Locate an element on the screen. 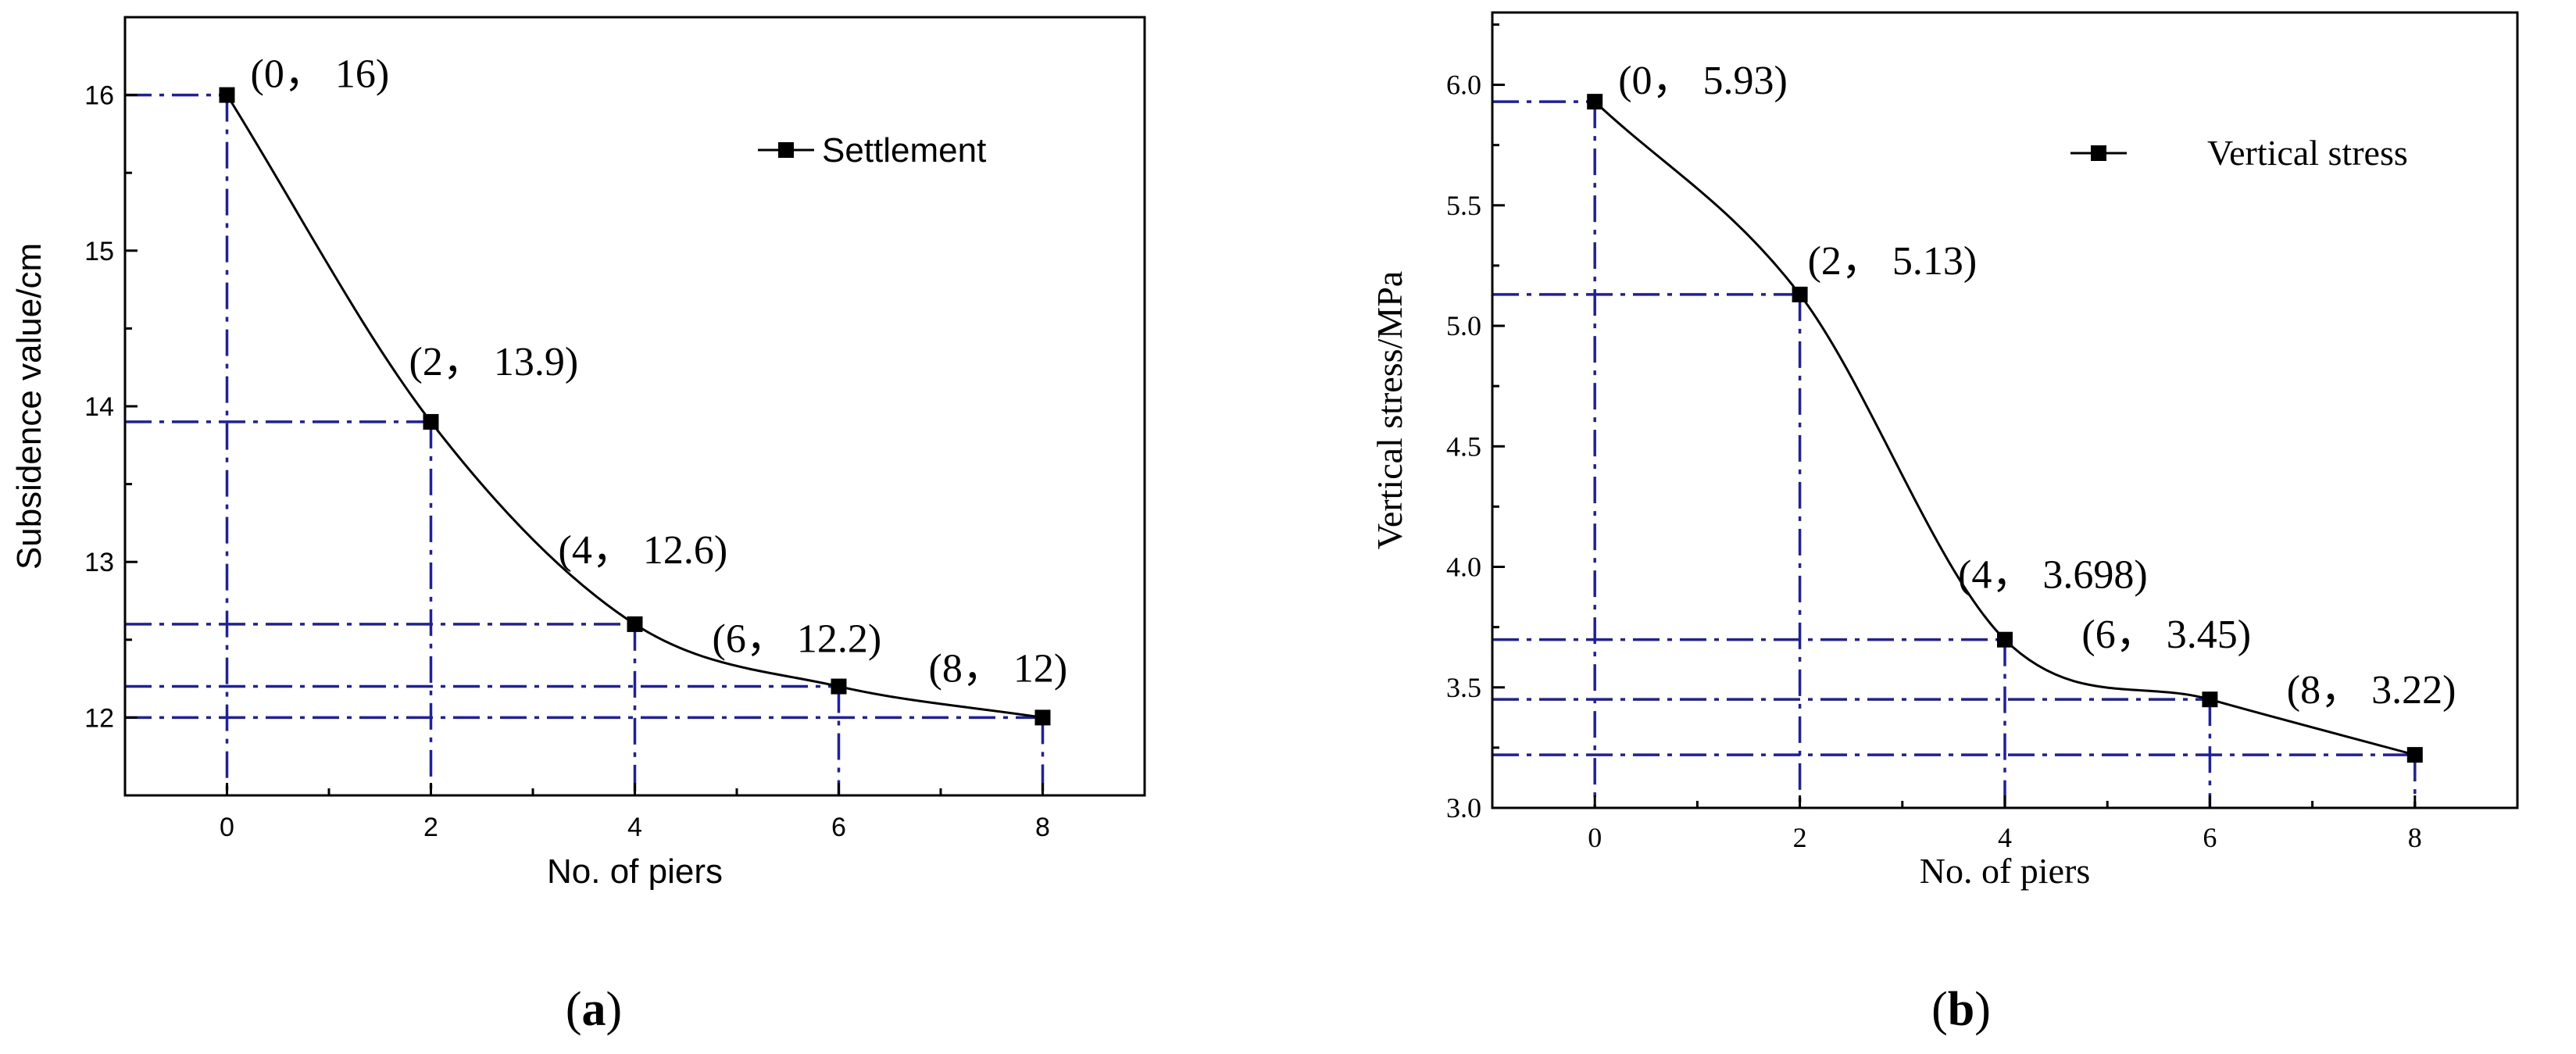  y-tick-label: 12 is located at coordinates (99, 718).